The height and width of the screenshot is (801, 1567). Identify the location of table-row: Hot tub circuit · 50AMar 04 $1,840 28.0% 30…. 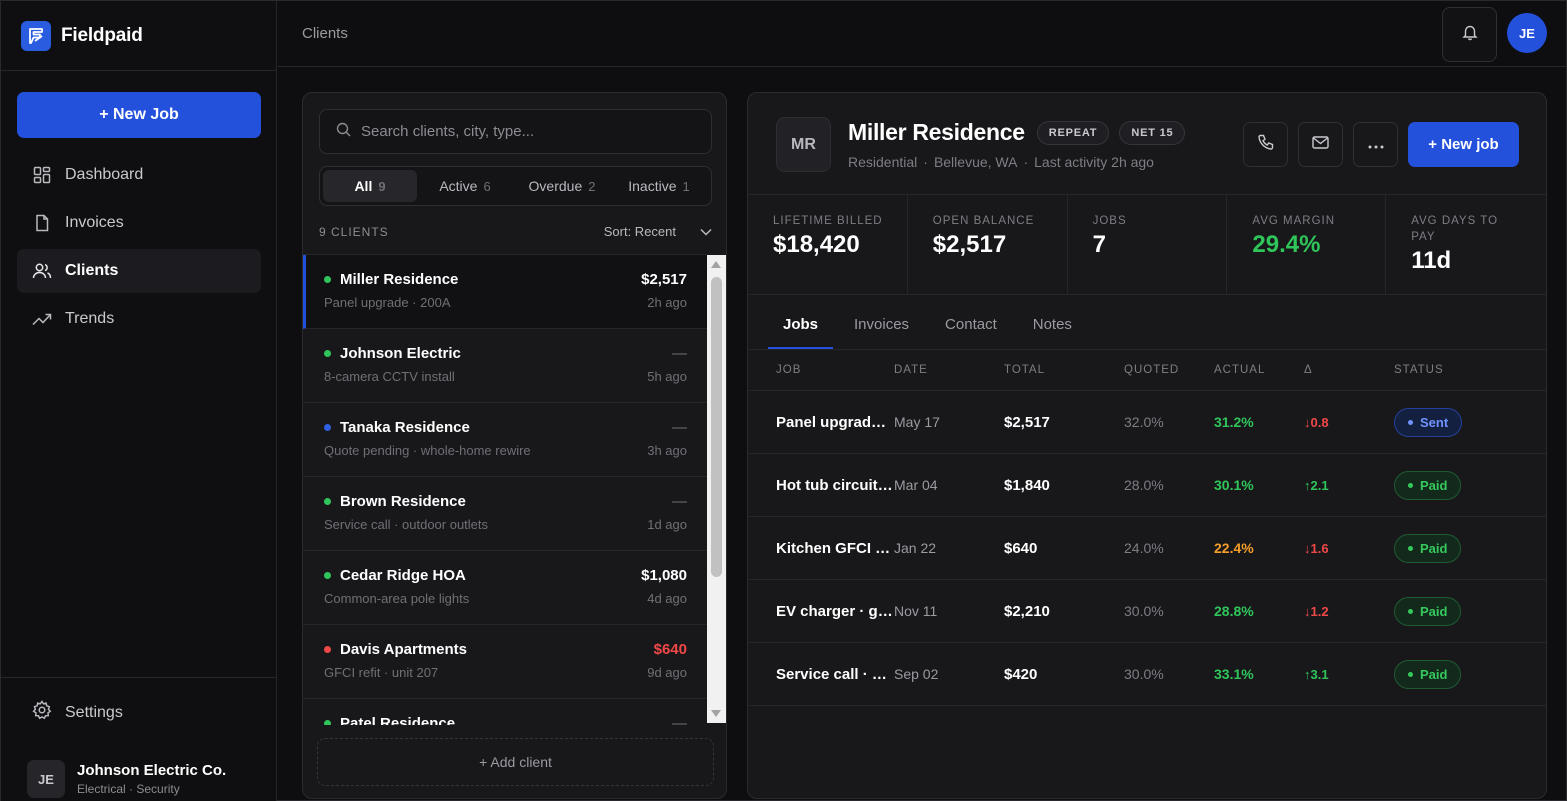
(1147, 485).